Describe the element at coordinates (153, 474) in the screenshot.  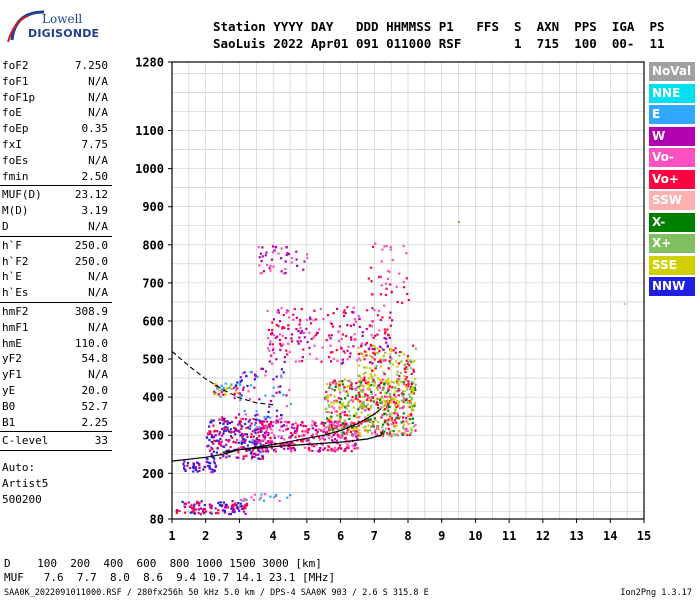
I see `y-tick-label: 200` at that location.